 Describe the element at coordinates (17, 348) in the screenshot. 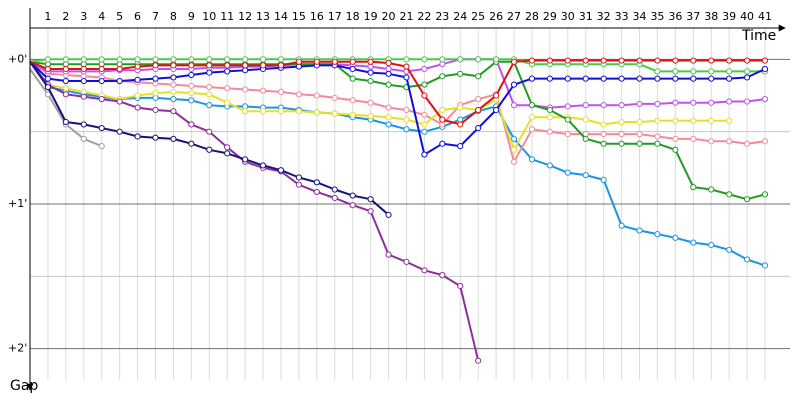

I see `y-tick-label: +2'` at that location.